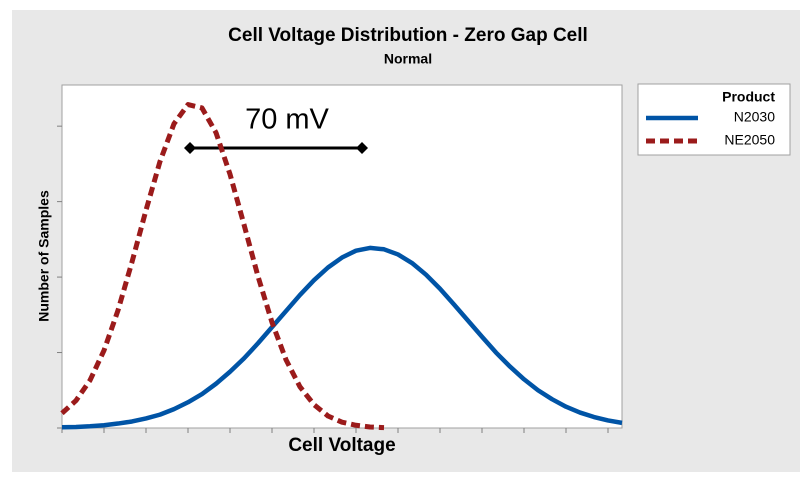 This screenshot has width=800, height=477. Describe the element at coordinates (749, 140) in the screenshot. I see `legend-label: NE2050` at that location.